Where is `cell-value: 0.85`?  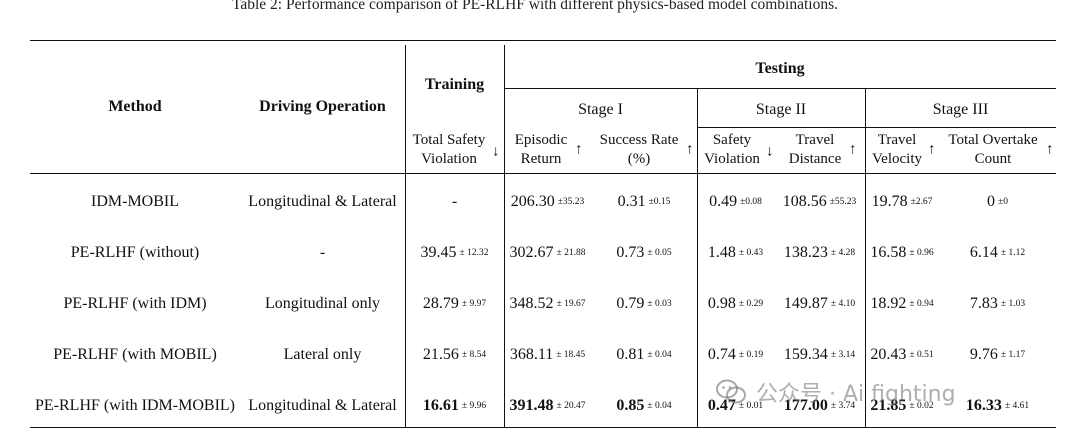
cell-value: 0.85 is located at coordinates (630, 405).